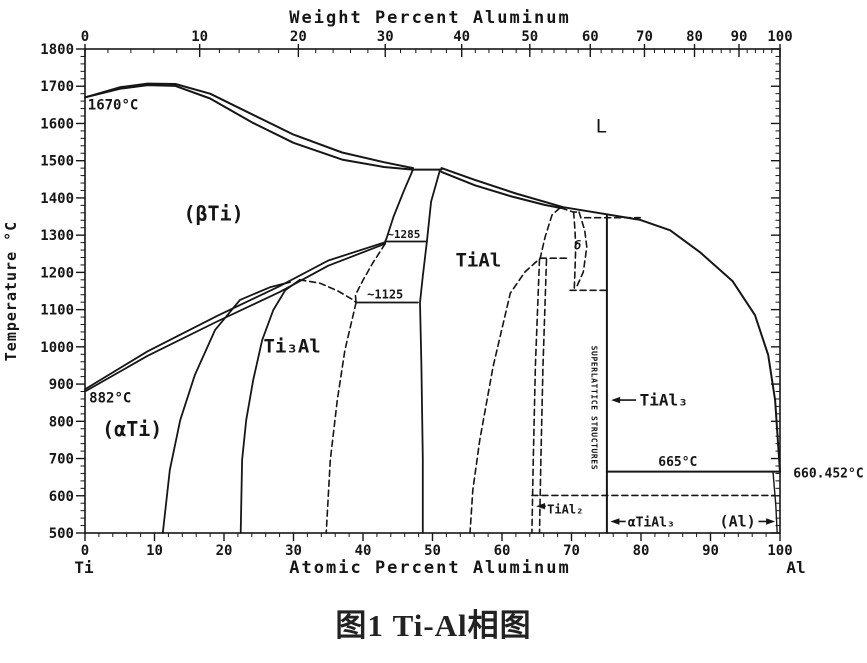  Describe the element at coordinates (57, 199) in the screenshot. I see `y-tick-label: 1400` at that location.